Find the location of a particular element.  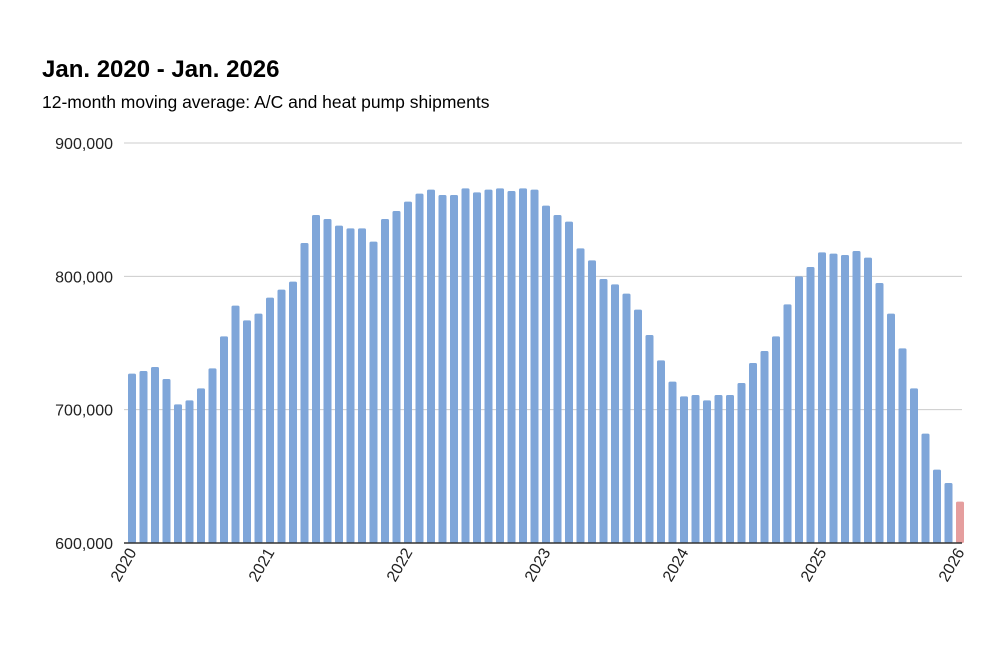

x-tick-label: 2021 is located at coordinates (262, 564).